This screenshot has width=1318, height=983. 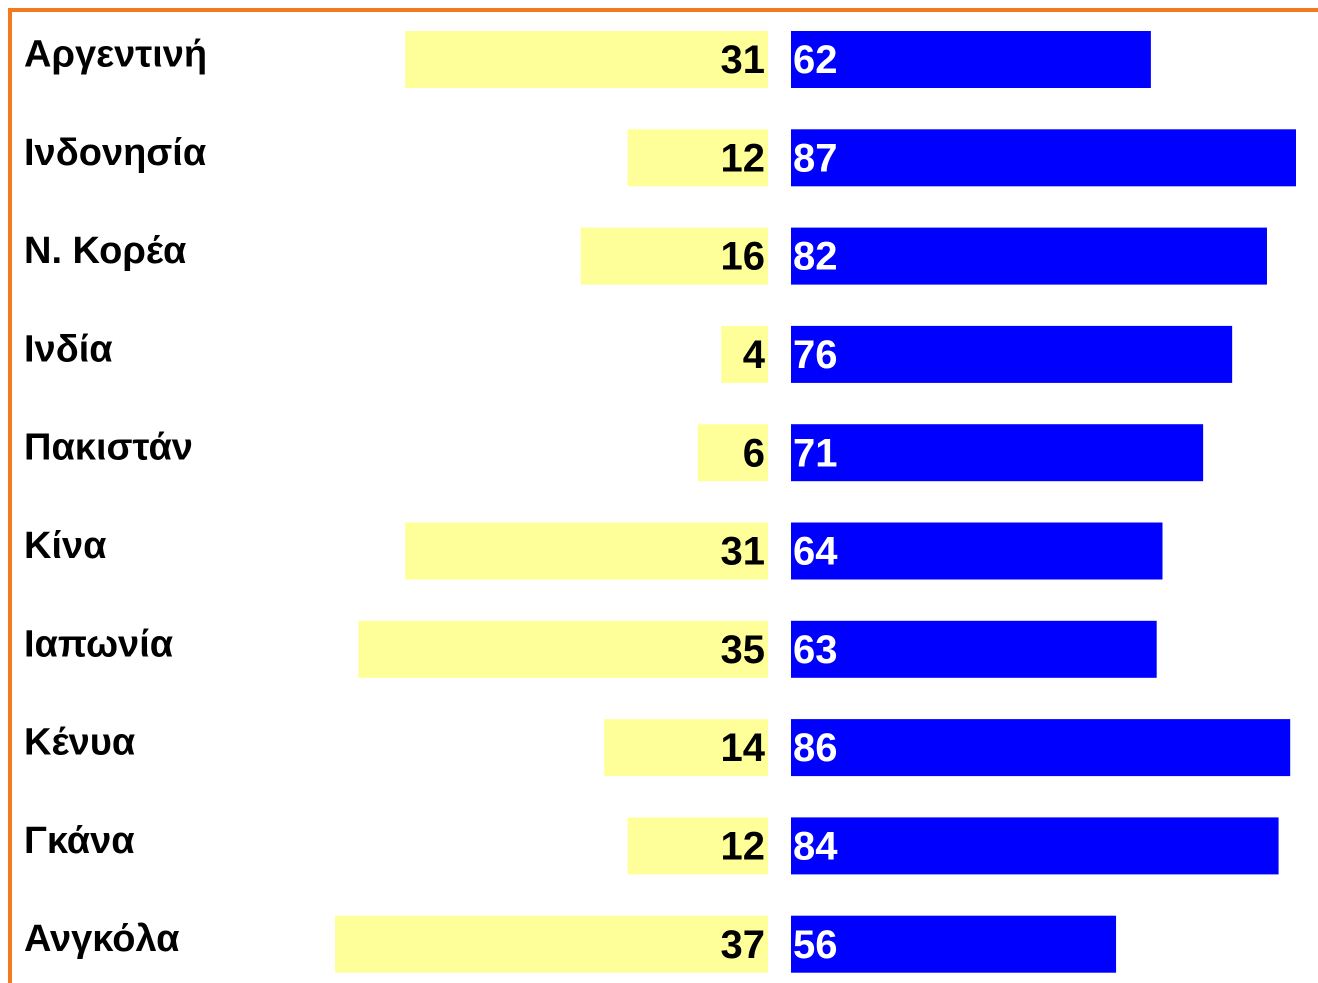 What do you see at coordinates (101, 939) in the screenshot?
I see `category-label: Ανγκόλα` at bounding box center [101, 939].